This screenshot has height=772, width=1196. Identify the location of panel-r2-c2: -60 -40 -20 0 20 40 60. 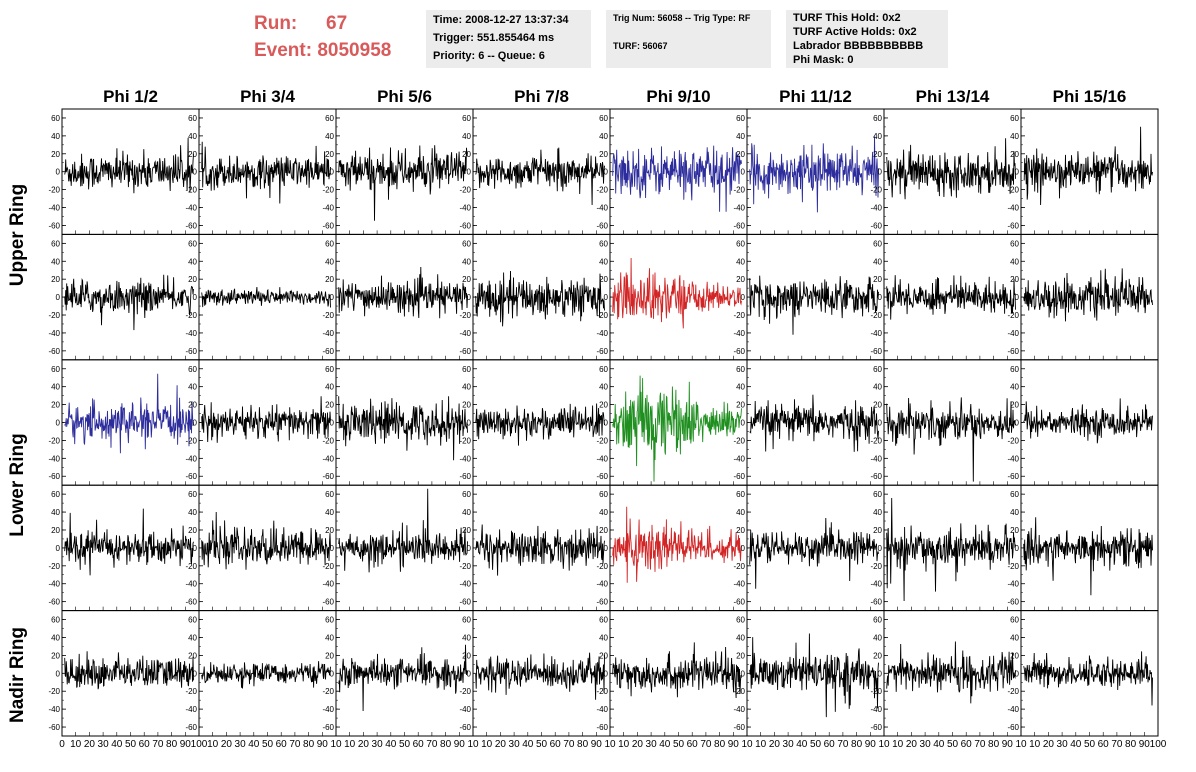
(261, 297).